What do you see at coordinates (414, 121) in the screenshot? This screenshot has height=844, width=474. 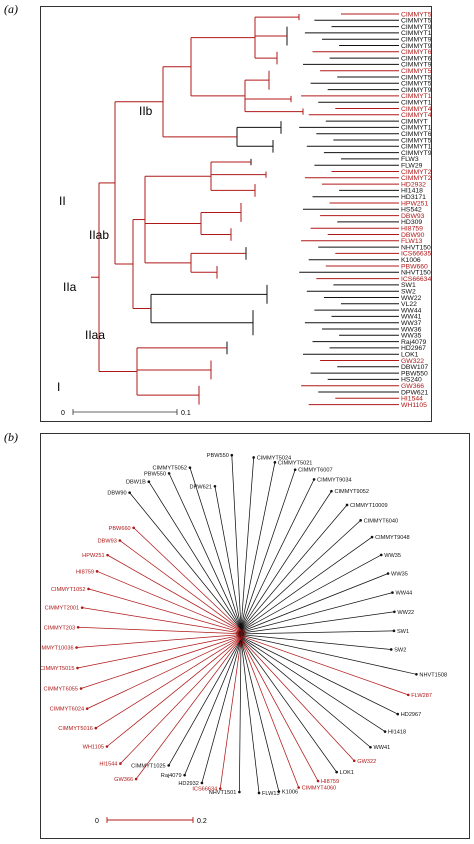 I see `leaf-label: CIMMYT` at bounding box center [414, 121].